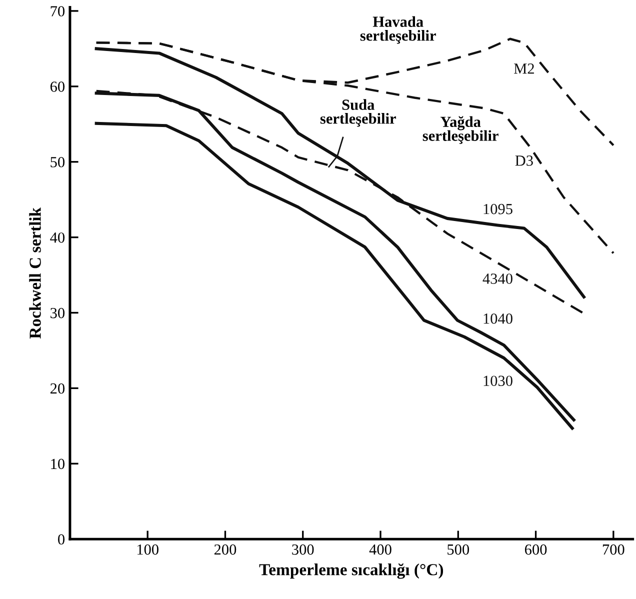  What do you see at coordinates (524, 69) in the screenshot?
I see `series-label: M2` at bounding box center [524, 69].